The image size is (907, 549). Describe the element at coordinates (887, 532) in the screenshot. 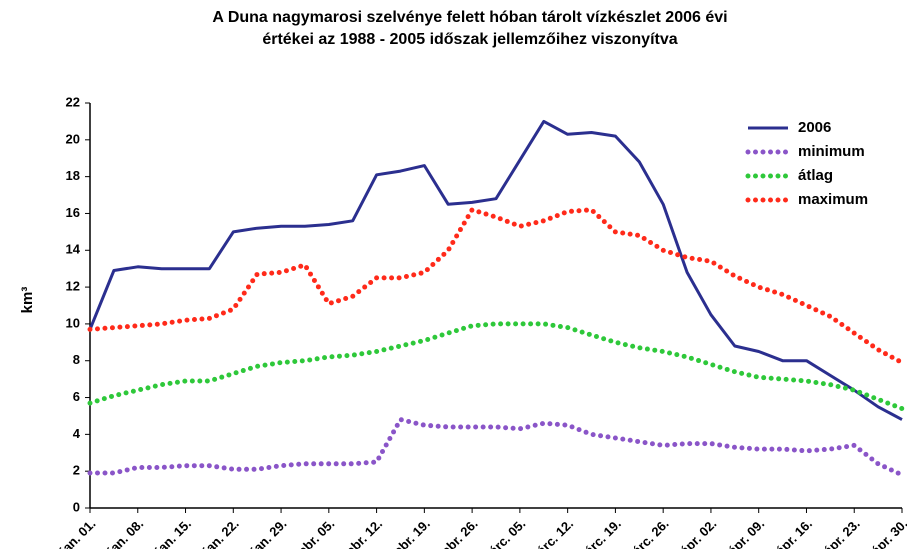

I see `x-tick-label: ápr. 30.` at that location.